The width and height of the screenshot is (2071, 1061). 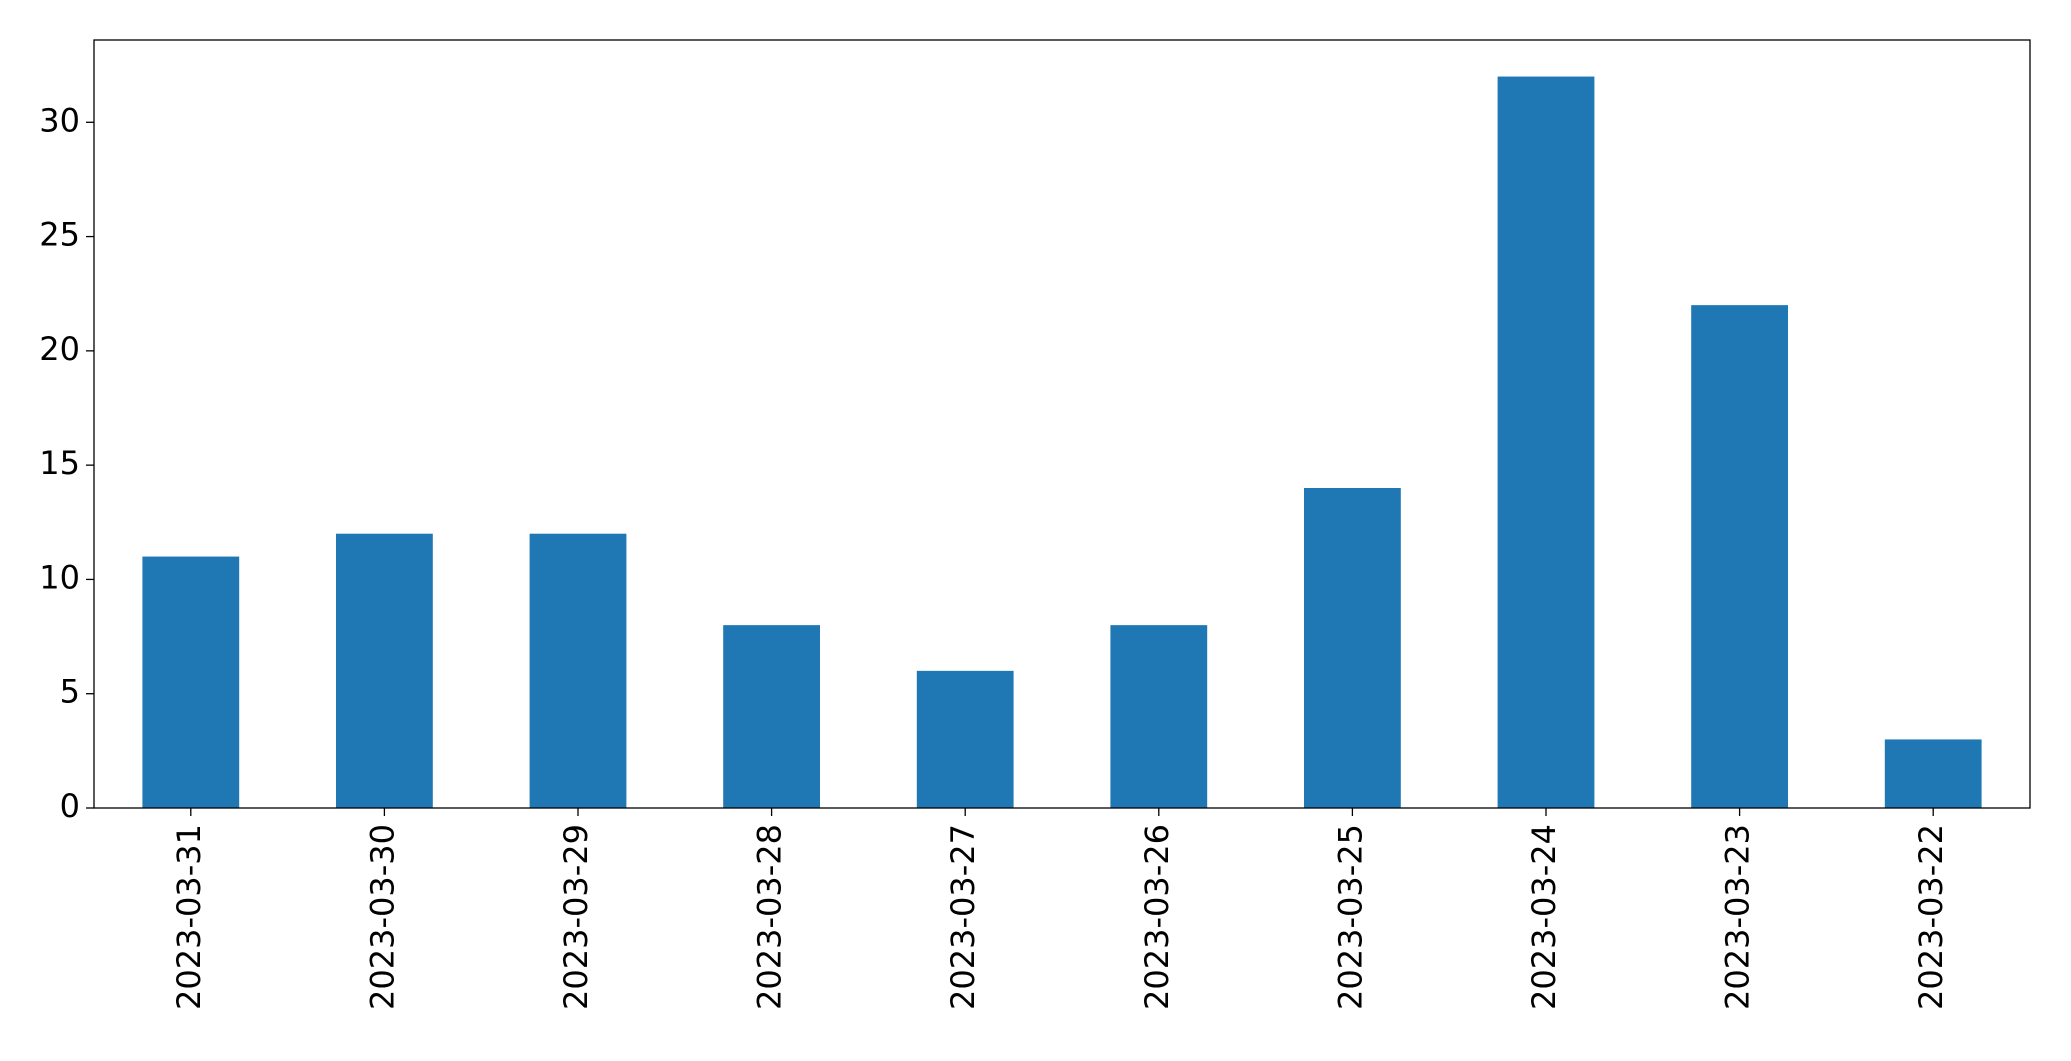 What do you see at coordinates (70, 806) in the screenshot?
I see `y-tick-label: 0` at bounding box center [70, 806].